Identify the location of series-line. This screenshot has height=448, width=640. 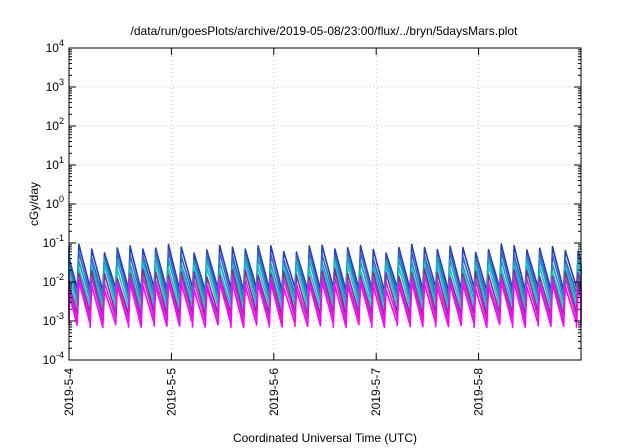
(325, 304).